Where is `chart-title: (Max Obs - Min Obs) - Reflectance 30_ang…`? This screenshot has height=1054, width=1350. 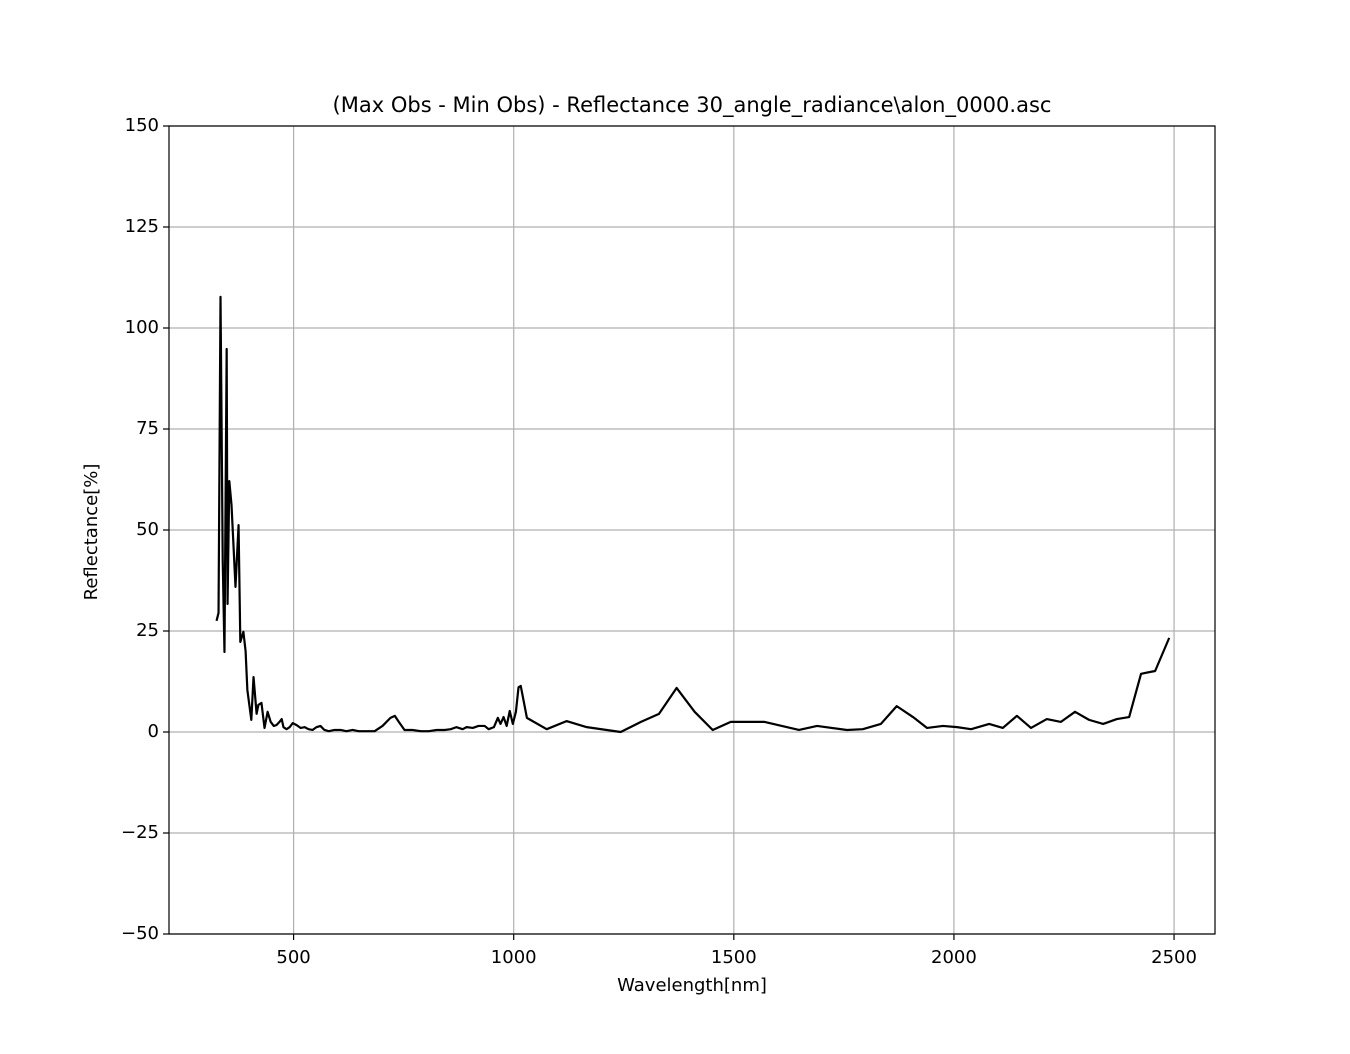 chart-title: (Max Obs - Min Obs) - Reflectance 30_ang… is located at coordinates (692, 105).